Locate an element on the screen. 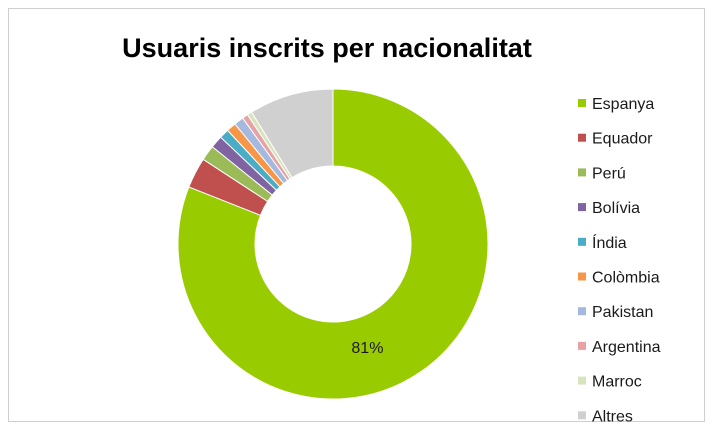 The image size is (715, 432). legend-item: Altres is located at coordinates (605, 415).